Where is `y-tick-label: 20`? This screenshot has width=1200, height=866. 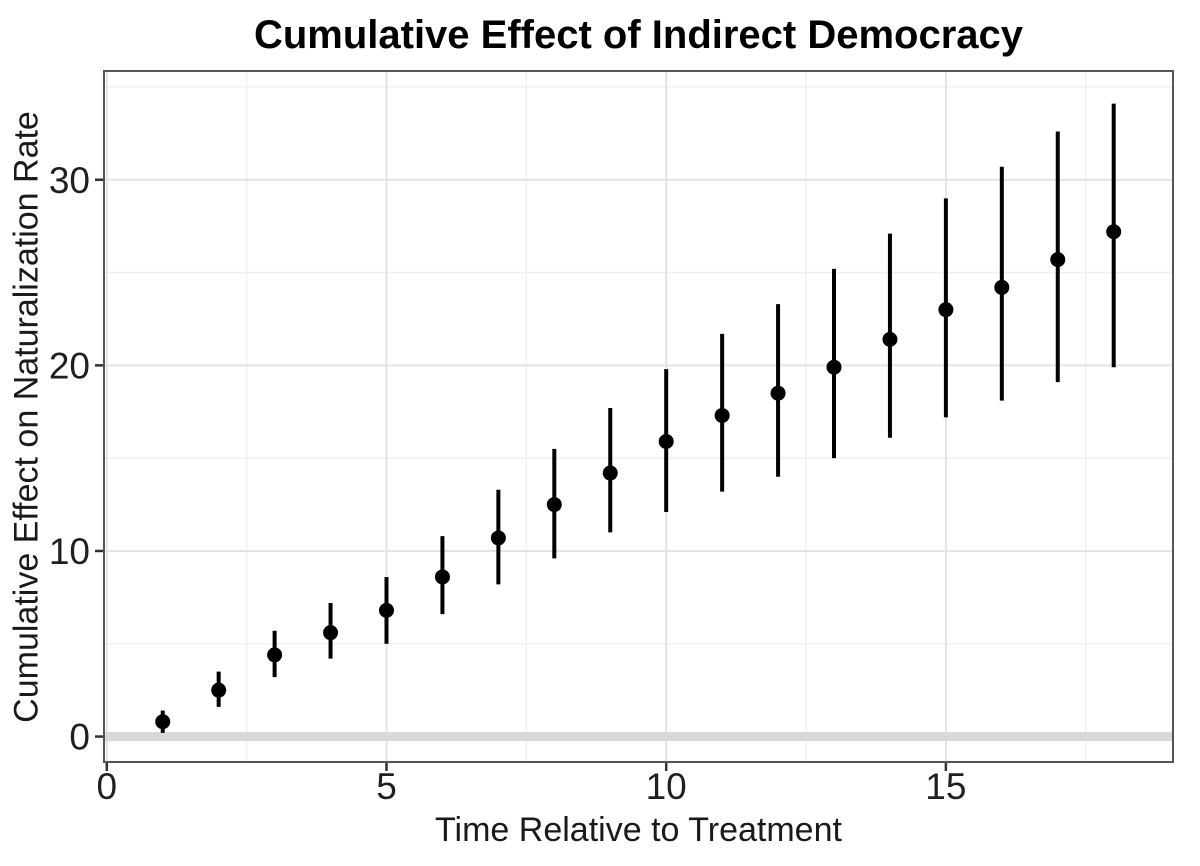 y-tick-label: 20 is located at coordinates (69, 365).